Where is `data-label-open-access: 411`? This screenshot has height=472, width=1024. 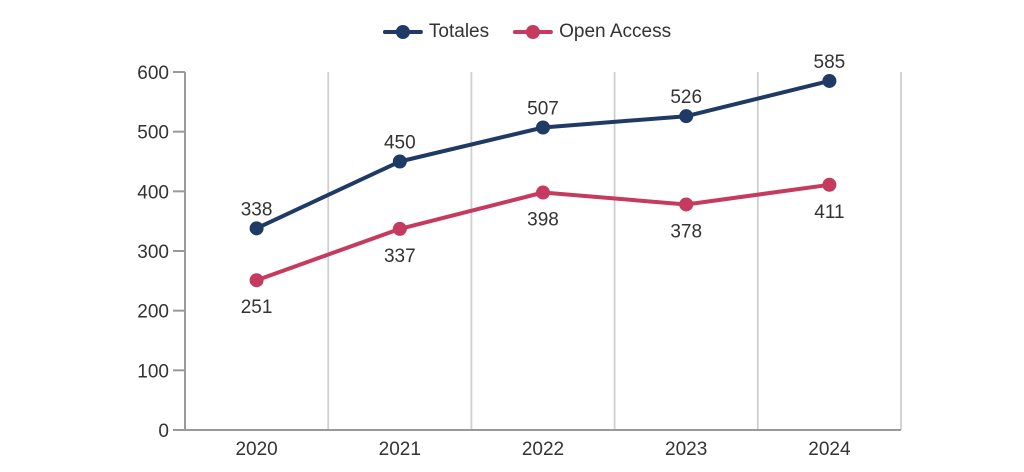
data-label-open-access: 411 is located at coordinates (829, 212).